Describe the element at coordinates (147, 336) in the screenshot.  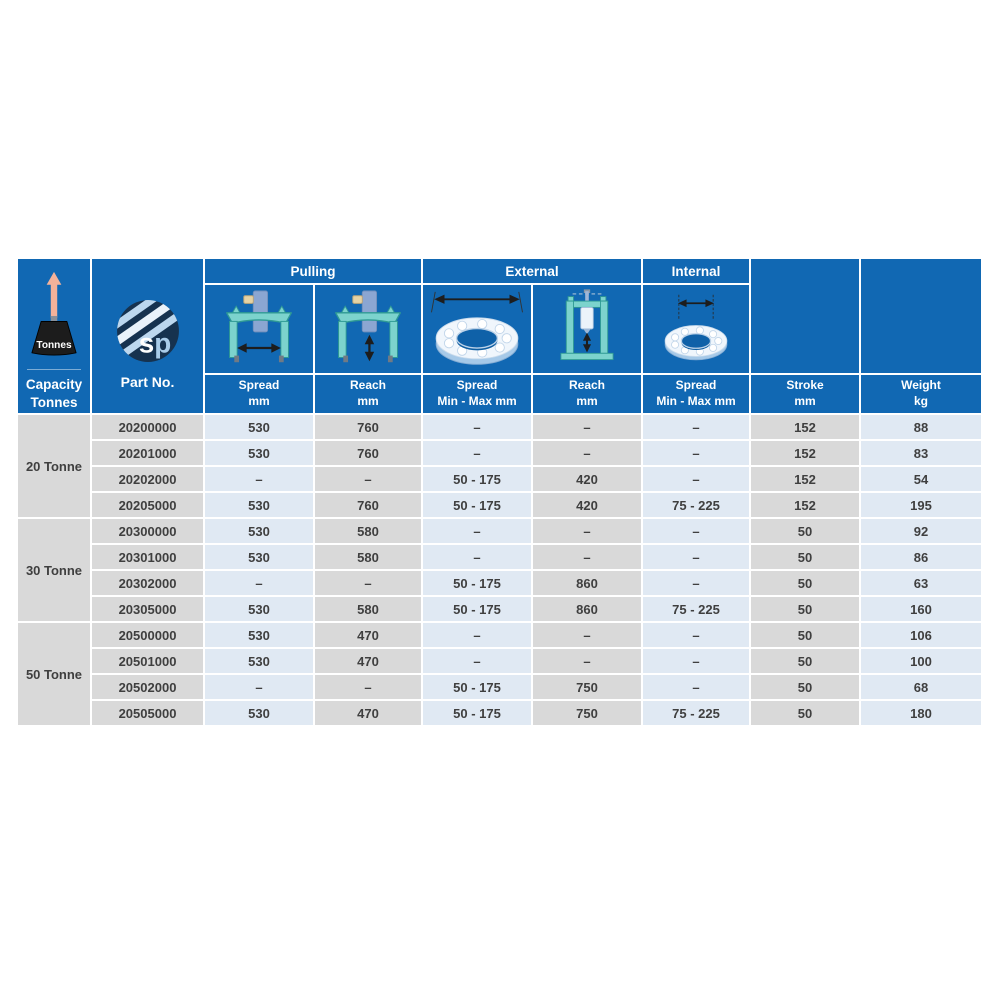
I see `header-part-no: sp Part No.` at that location.